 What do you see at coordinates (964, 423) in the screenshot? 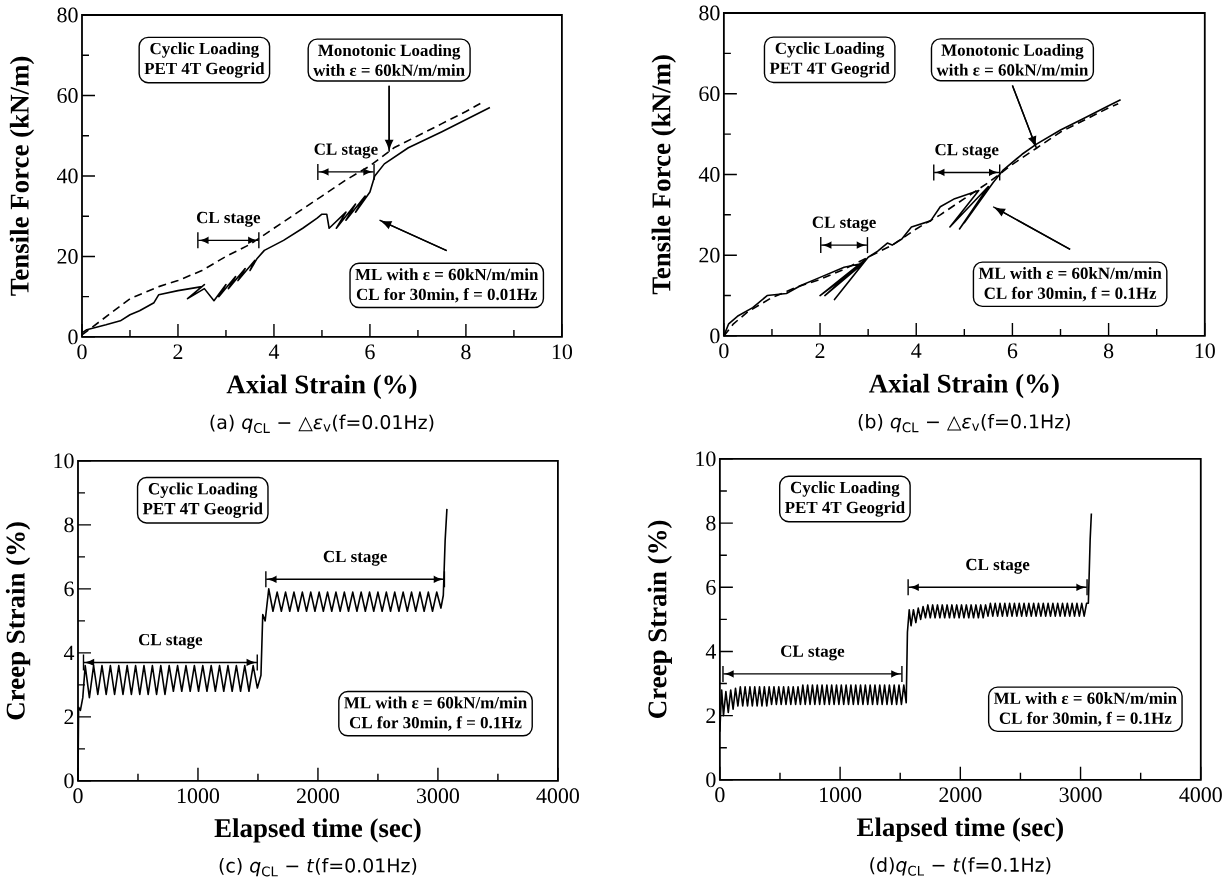
I see `text: (b) q$_{CL}$ − △ε$_{v}$(f=0.1Hz)` at bounding box center [964, 423].